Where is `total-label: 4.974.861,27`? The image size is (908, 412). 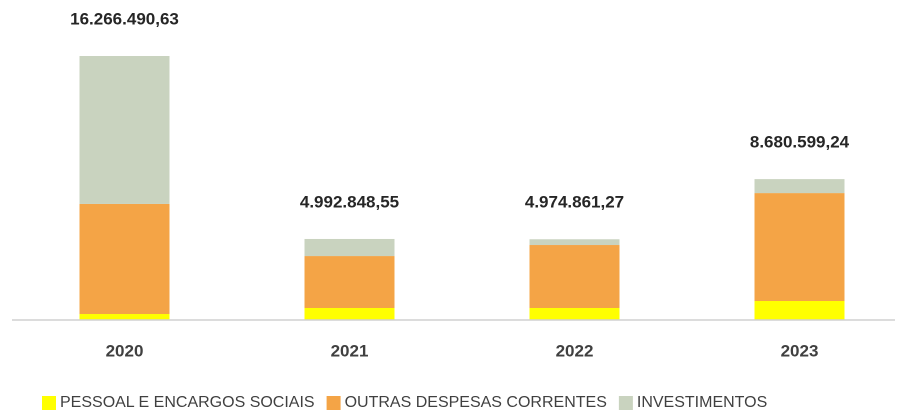
total-label: 4.974.861,27 is located at coordinates (574, 202).